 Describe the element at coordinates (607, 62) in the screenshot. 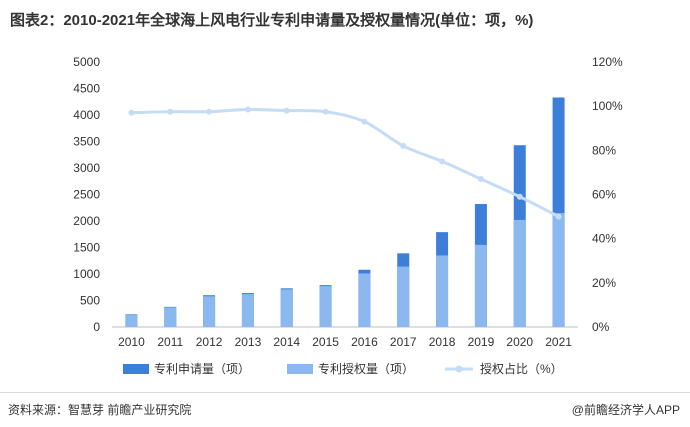

I see `y-right-tick-label: 120%` at that location.